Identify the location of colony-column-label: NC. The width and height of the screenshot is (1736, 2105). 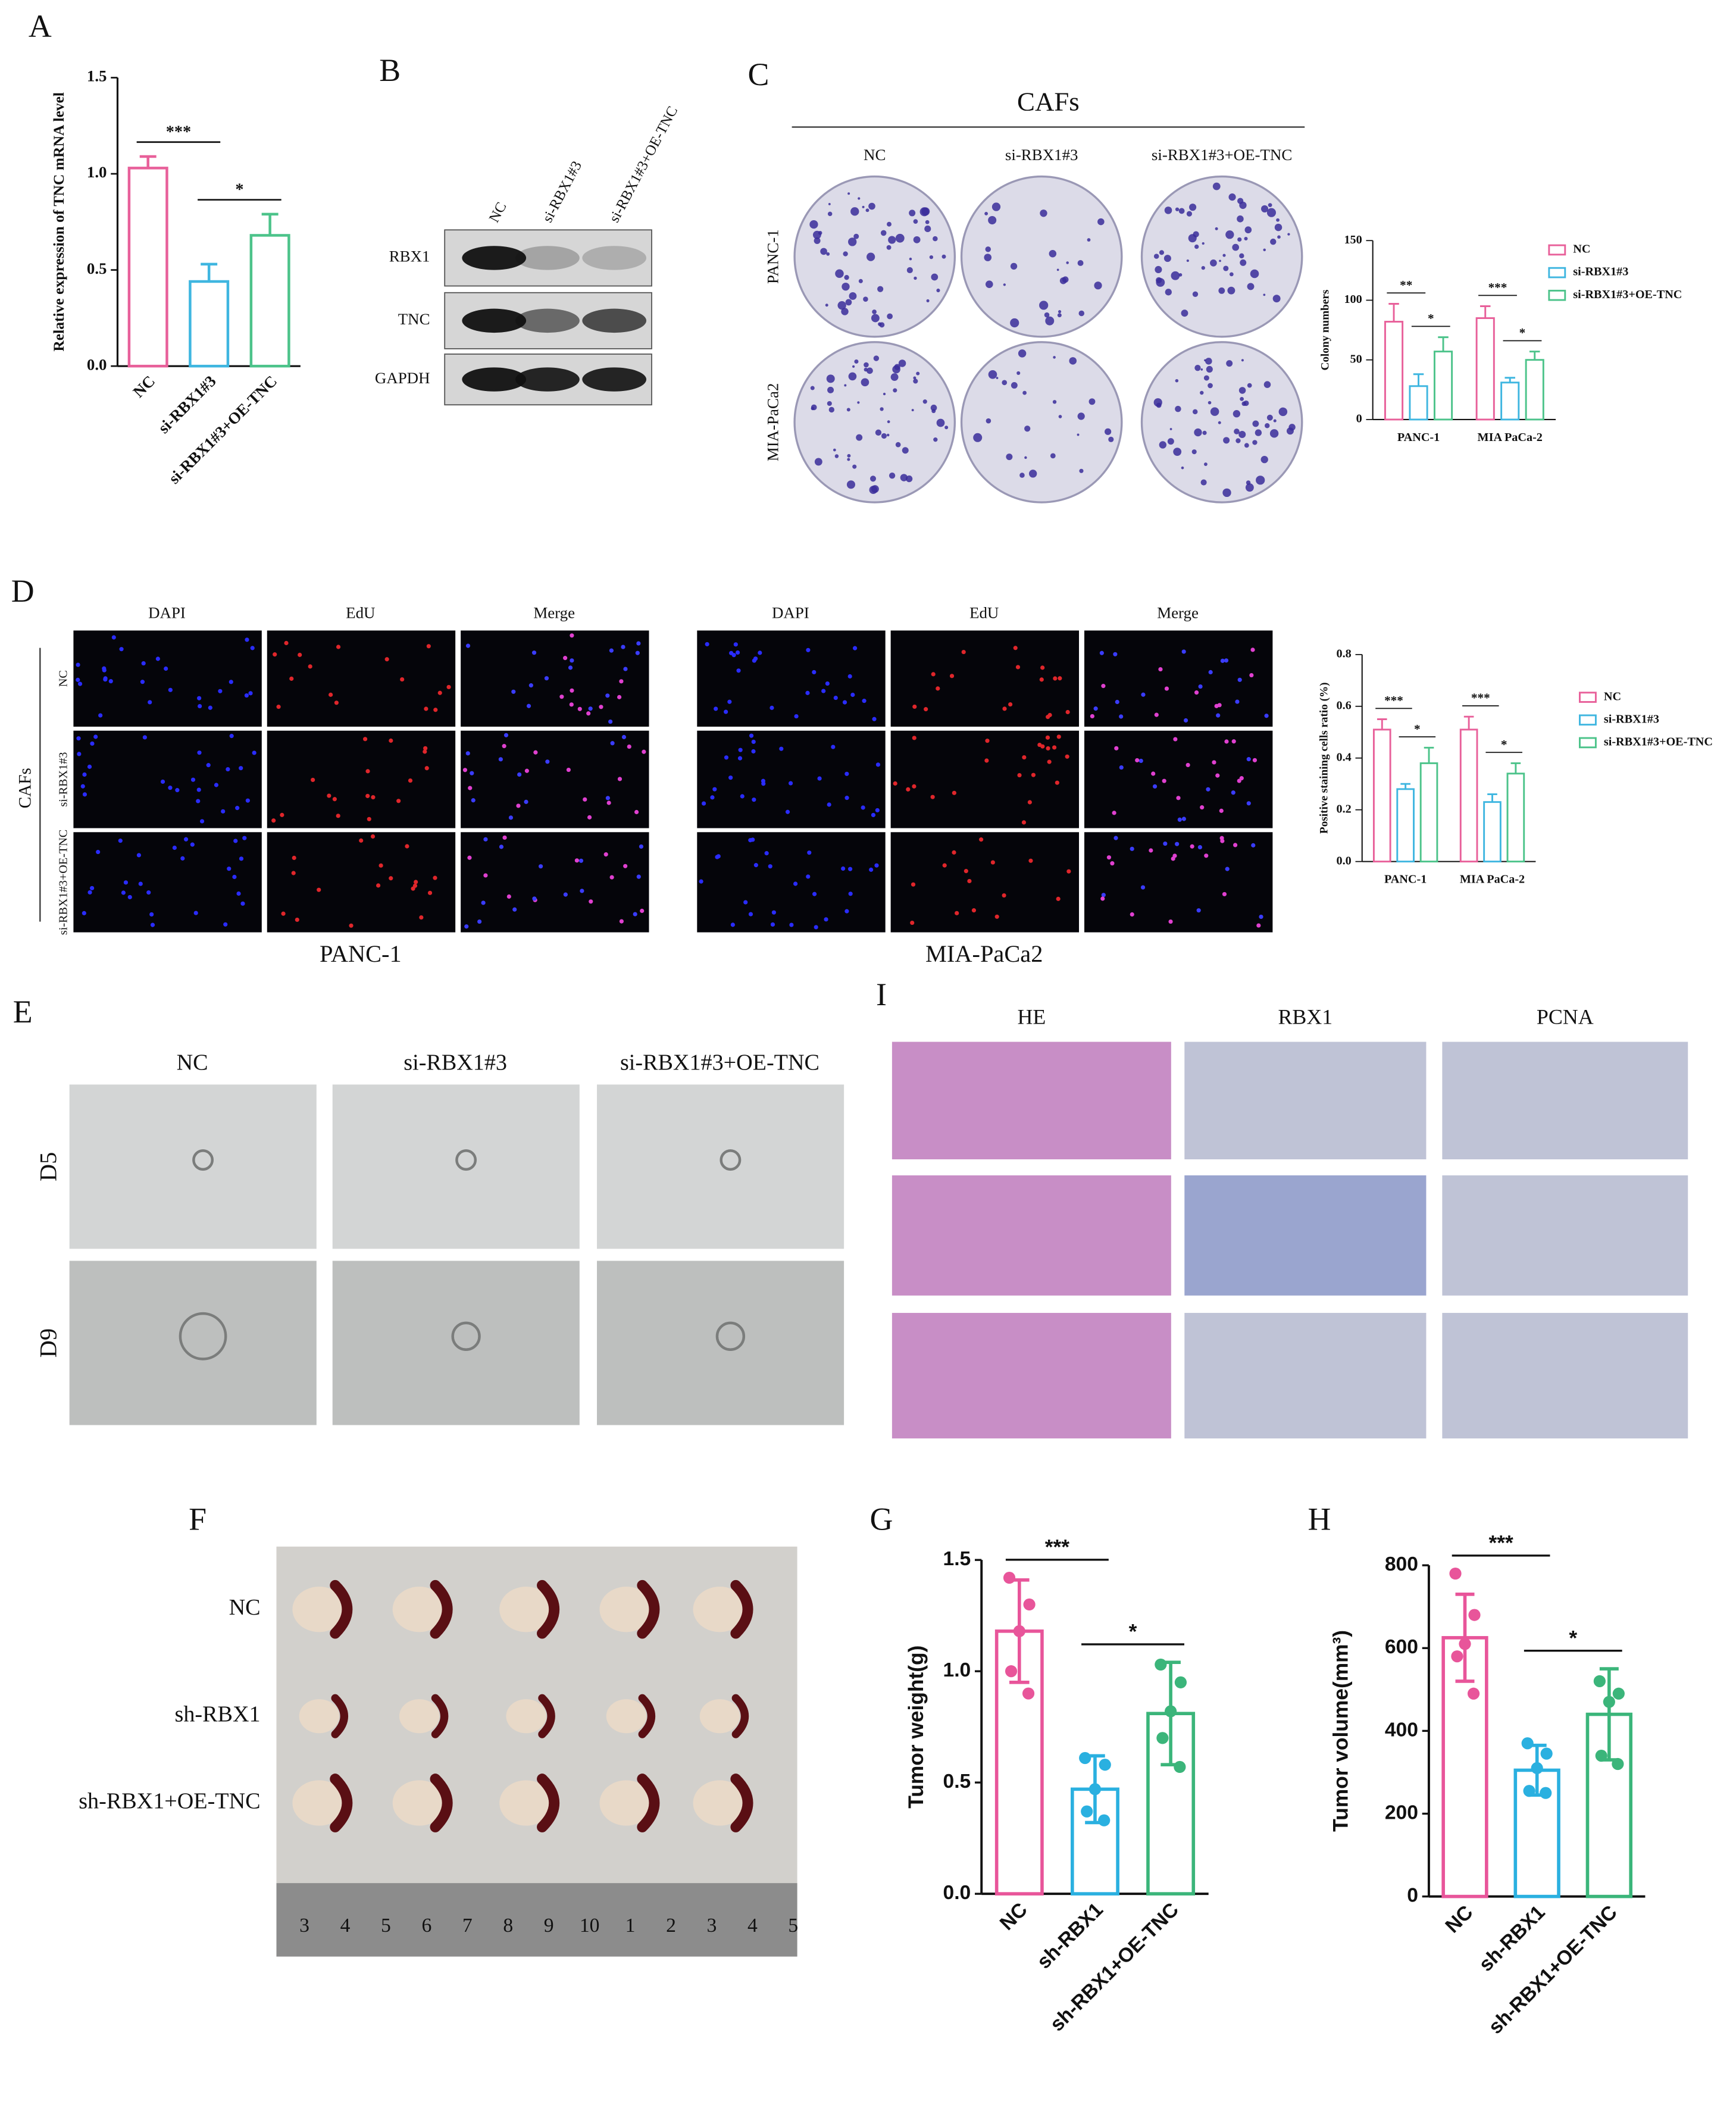
(875, 155).